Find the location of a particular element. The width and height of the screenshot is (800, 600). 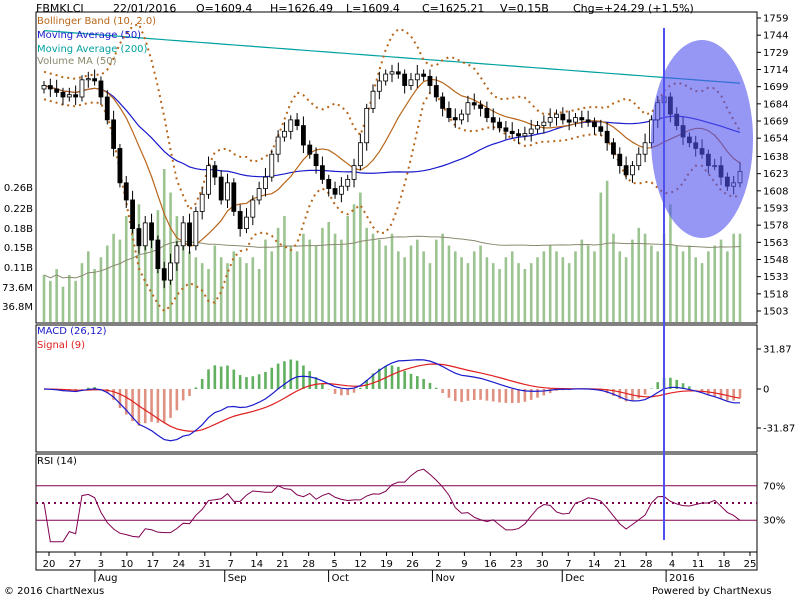

macd-tick-label: 0 is located at coordinates (766, 390).